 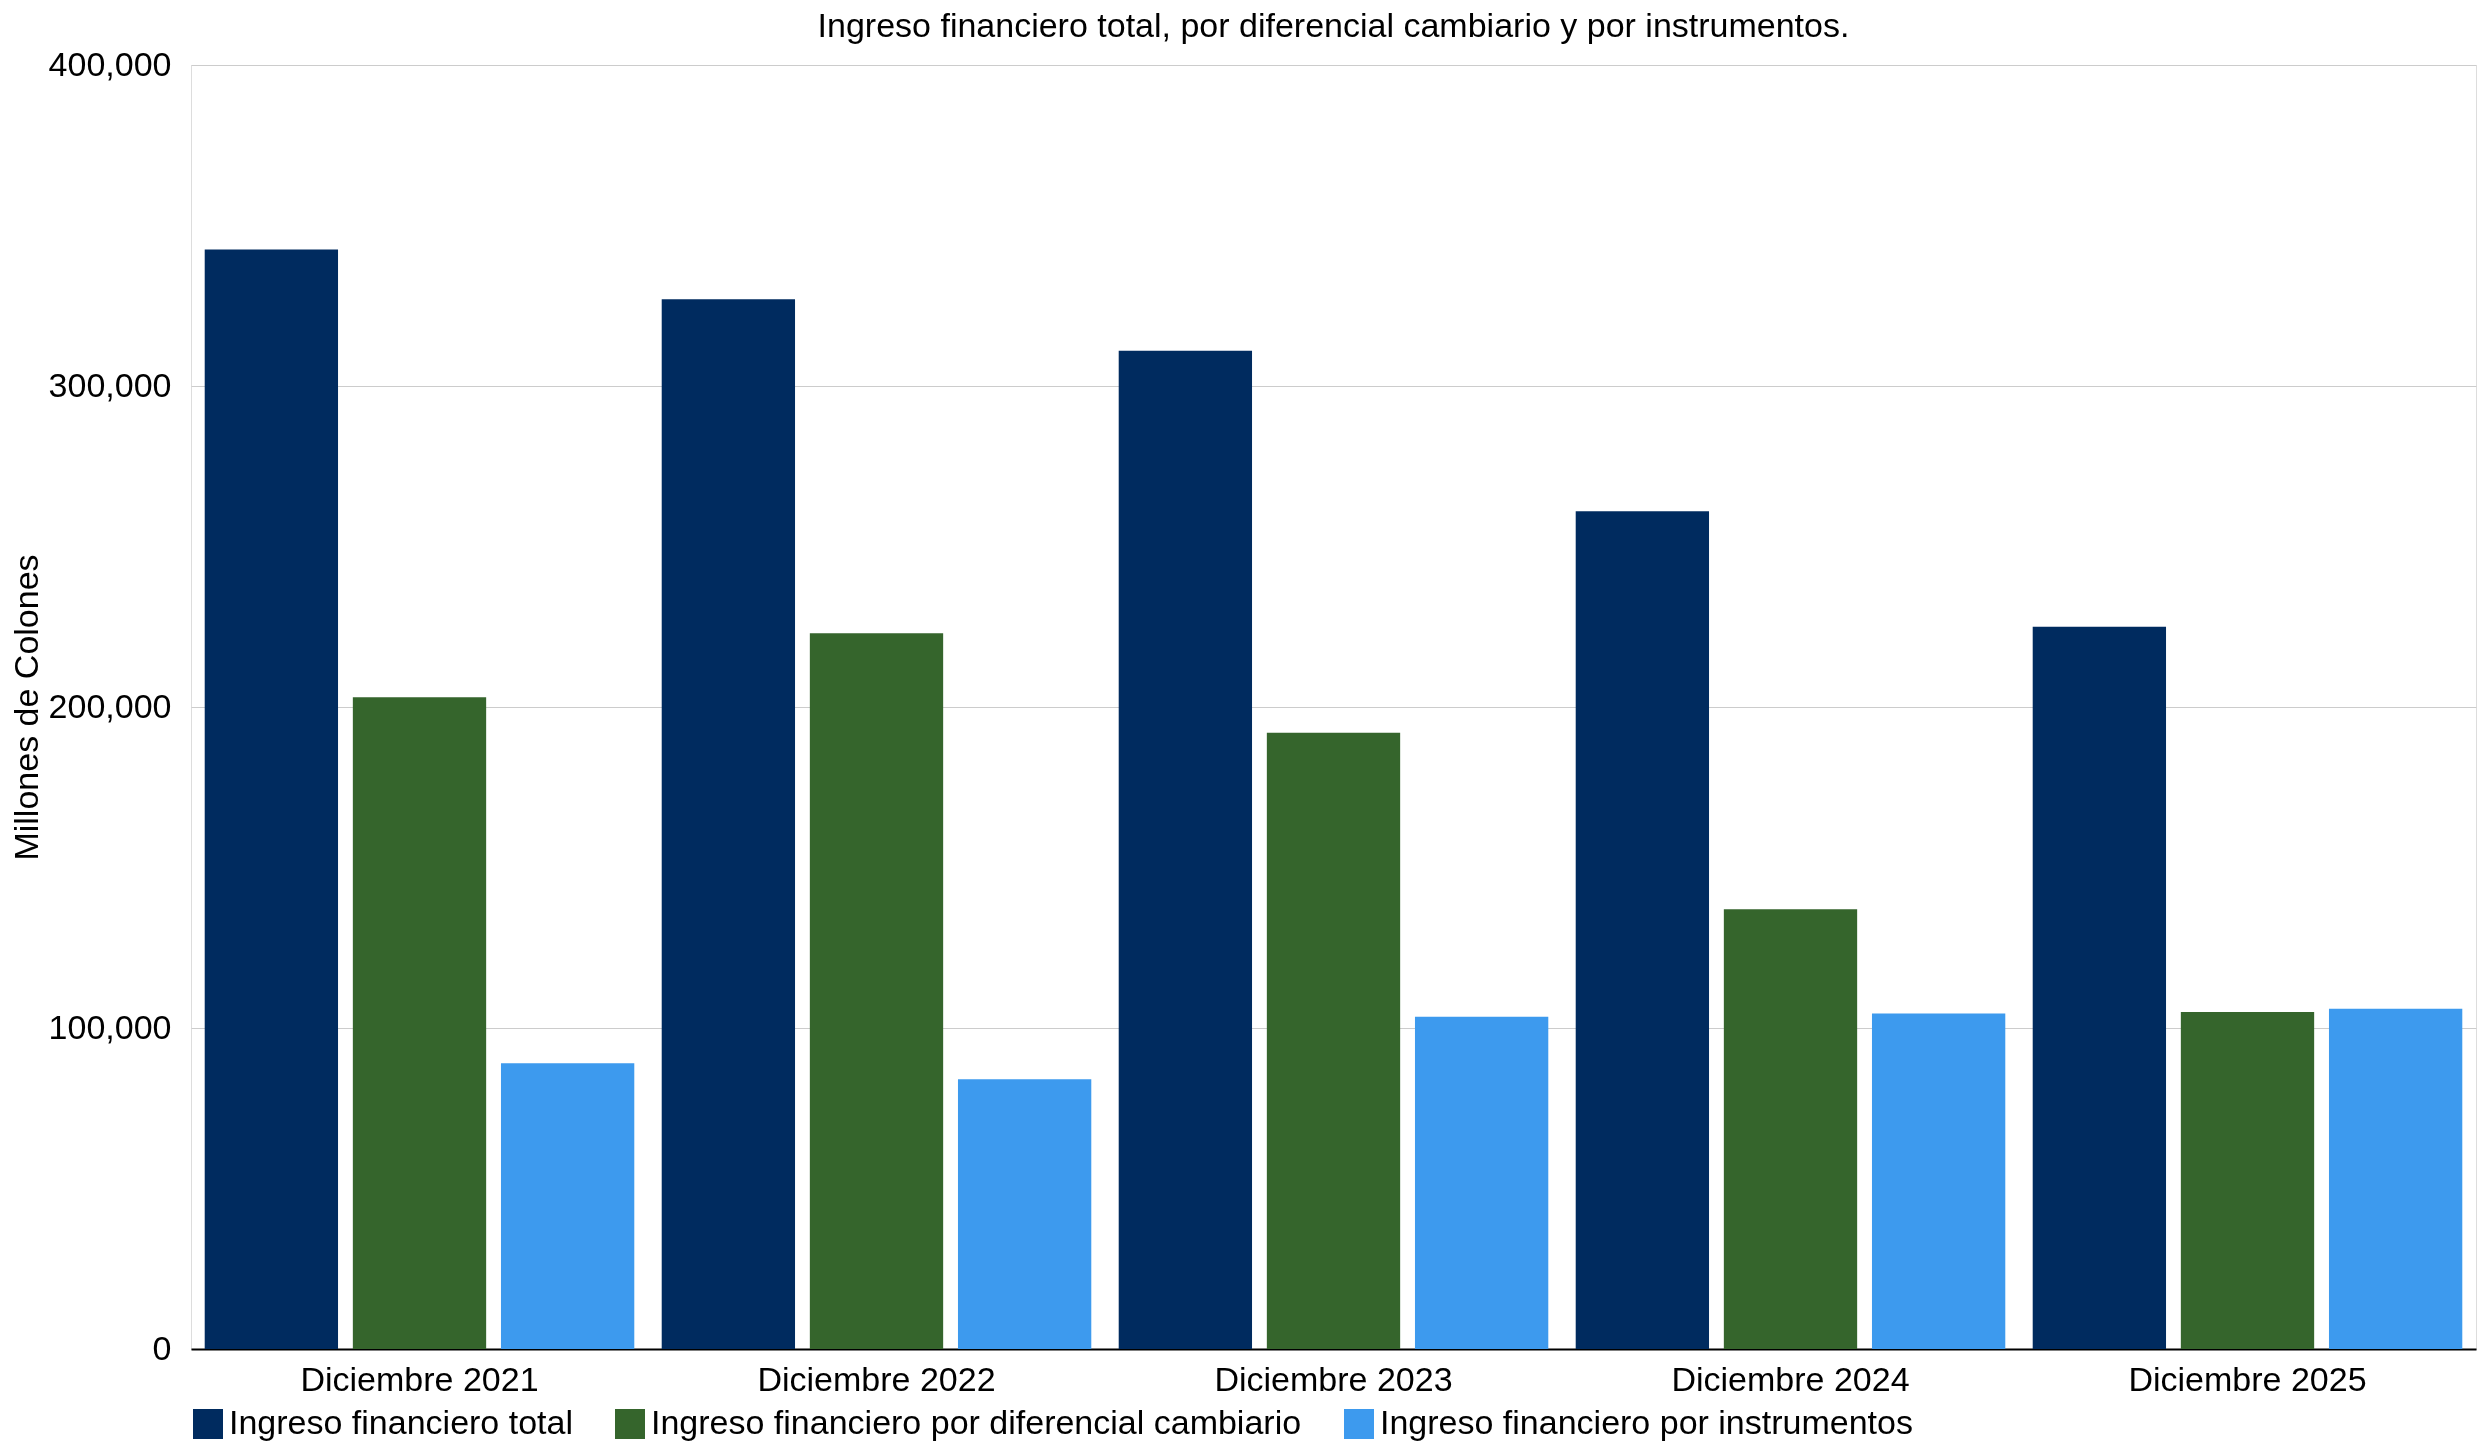 What do you see at coordinates (1646, 1422) in the screenshot?
I see `legend-label: Ingreso financiero por instrumentos` at bounding box center [1646, 1422].